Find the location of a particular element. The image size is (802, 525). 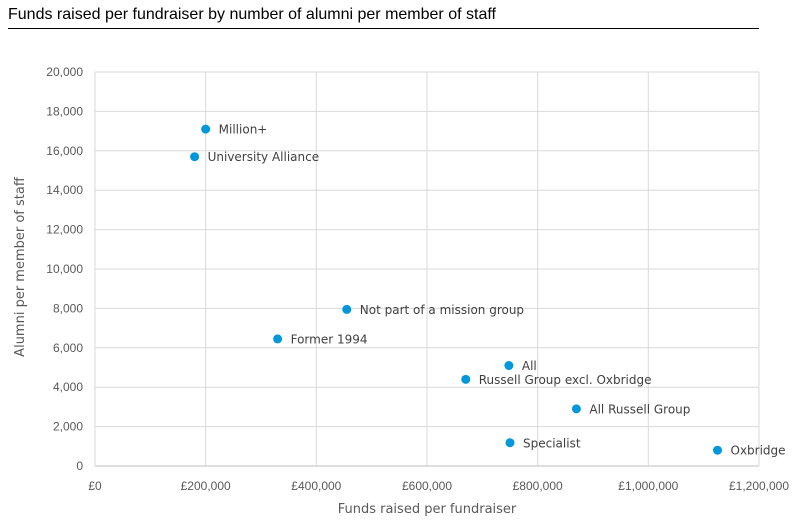

x-tick-label: £600,000 is located at coordinates (427, 486).